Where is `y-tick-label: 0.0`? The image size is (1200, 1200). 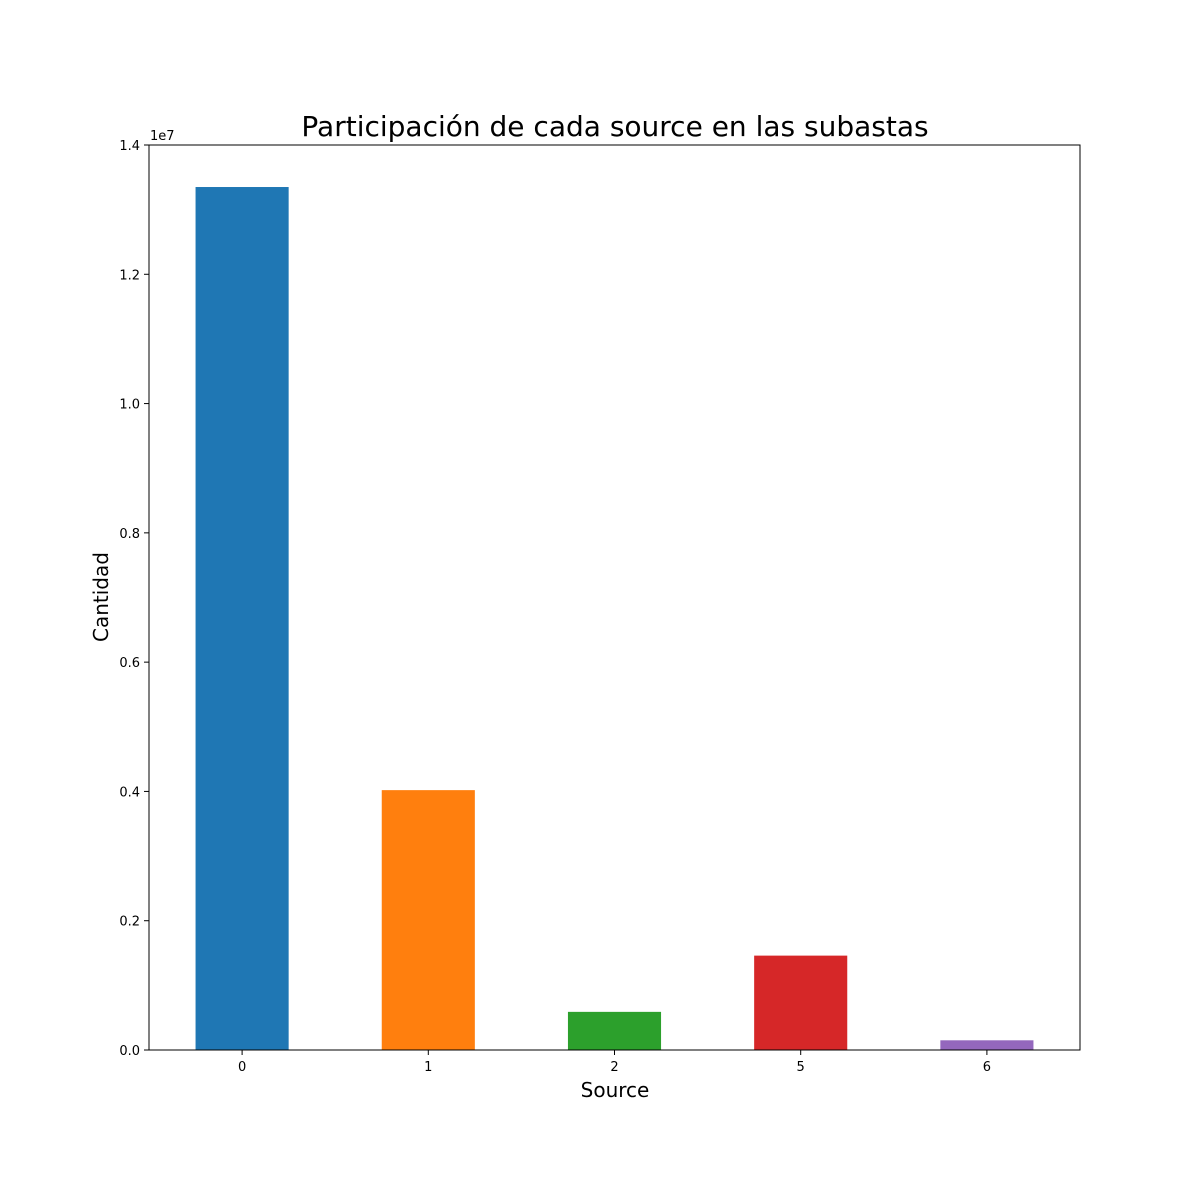 y-tick-label: 0.0 is located at coordinates (129, 1051).